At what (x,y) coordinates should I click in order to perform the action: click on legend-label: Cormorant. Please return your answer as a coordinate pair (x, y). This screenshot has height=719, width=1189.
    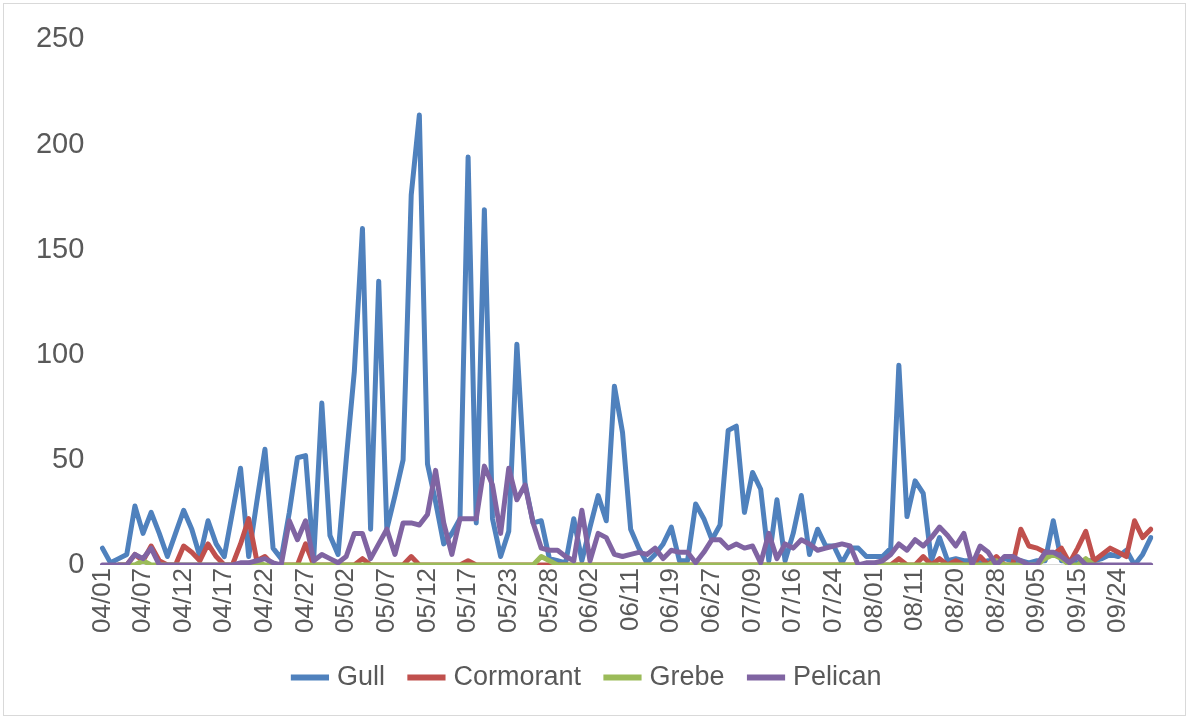
    Looking at the image, I should click on (517, 675).